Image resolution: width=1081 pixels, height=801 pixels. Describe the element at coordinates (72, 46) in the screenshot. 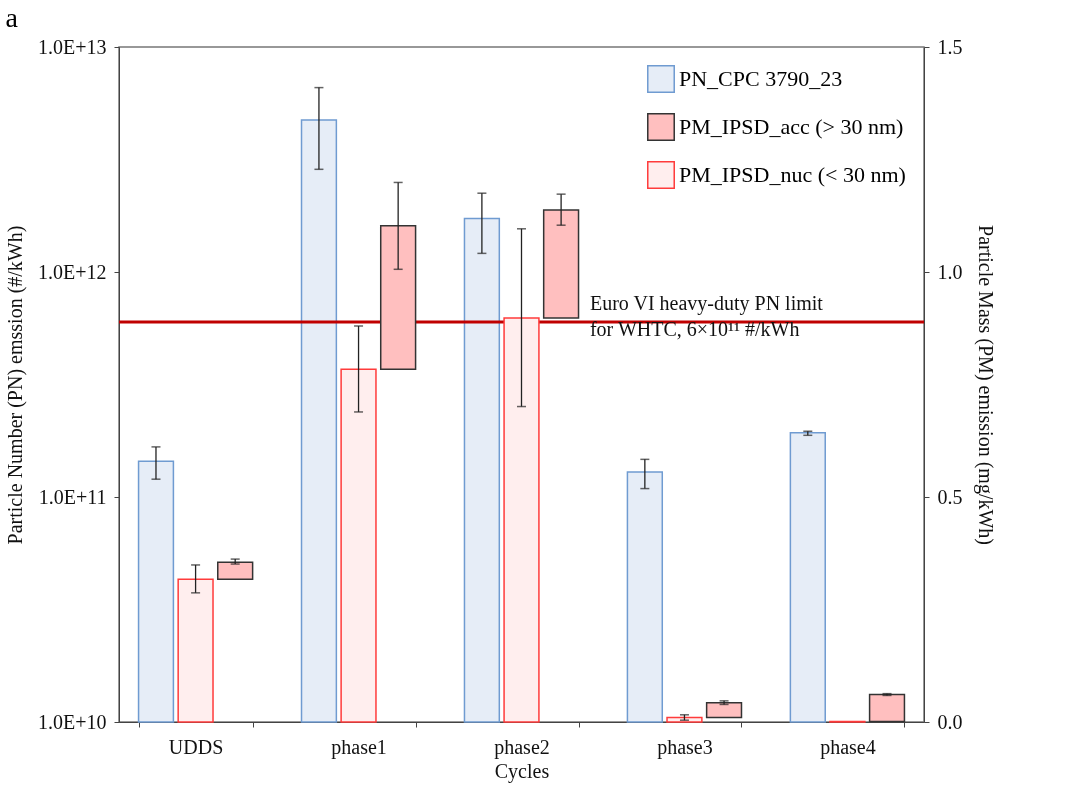

I see `y-tick-label: 1.0E+13` at that location.